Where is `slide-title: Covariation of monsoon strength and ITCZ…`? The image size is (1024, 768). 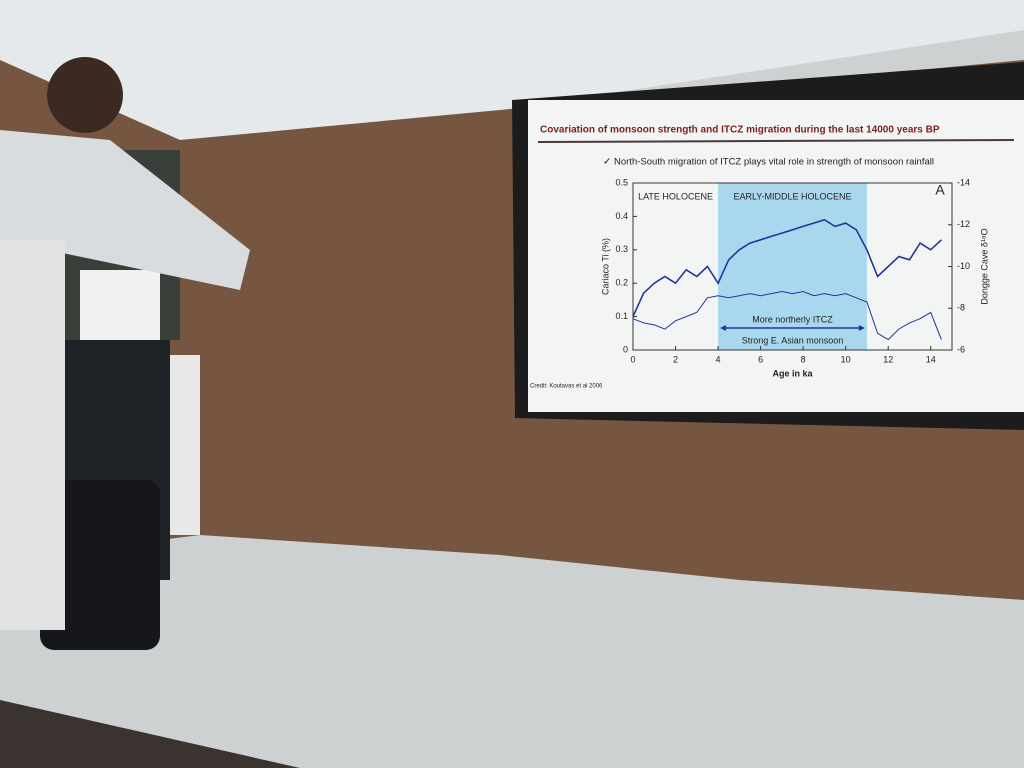
slide-title: Covariation of monsoon strength and ITCZ… is located at coordinates (740, 130).